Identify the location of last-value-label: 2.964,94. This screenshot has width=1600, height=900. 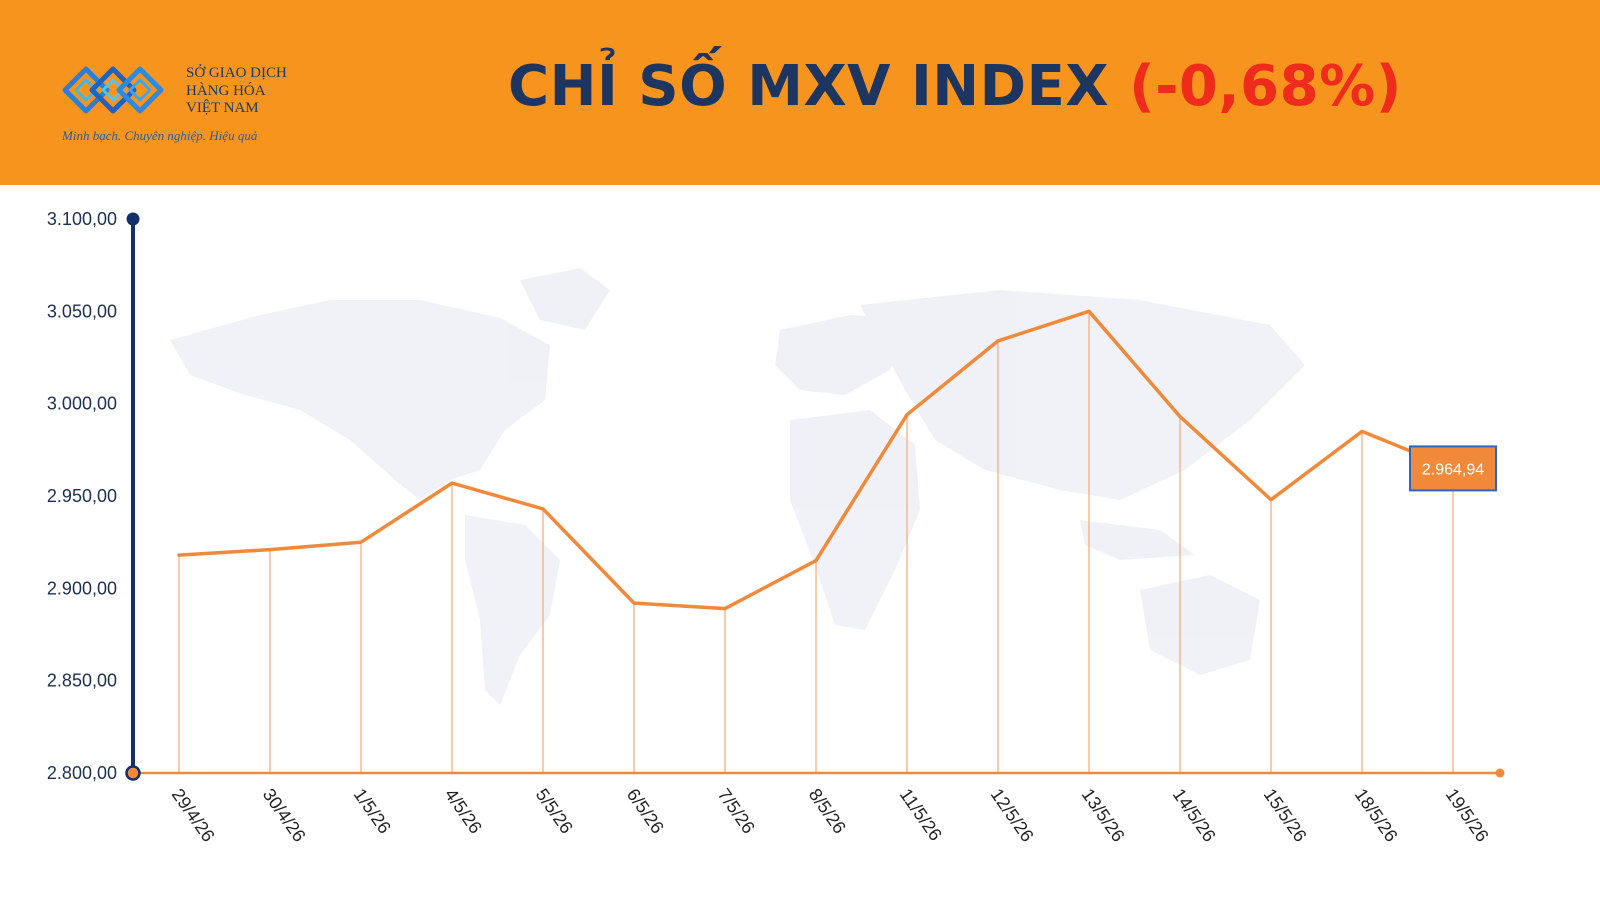
(1453, 469).